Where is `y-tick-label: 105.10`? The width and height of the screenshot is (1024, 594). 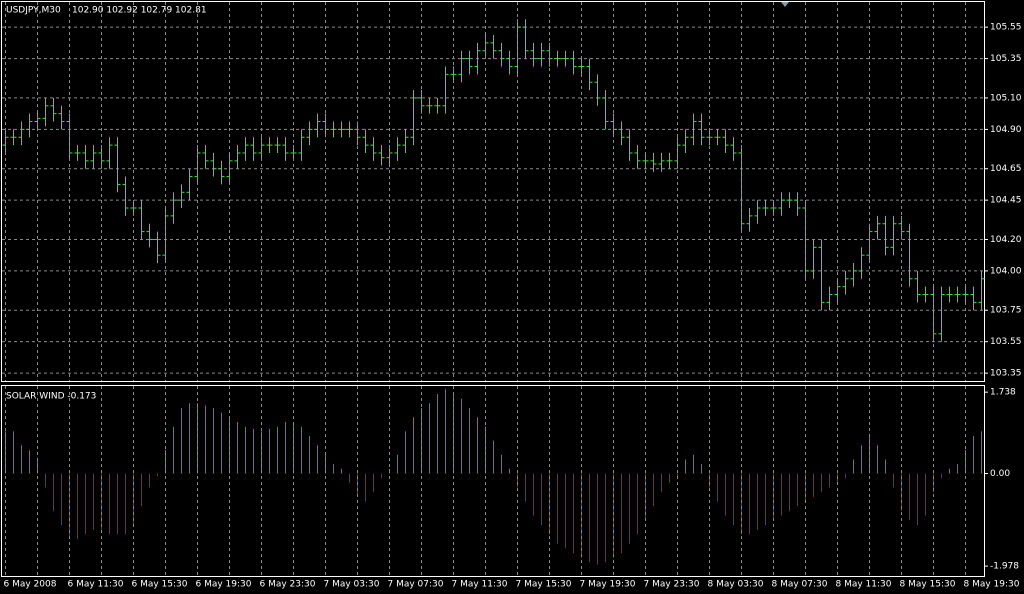 y-tick-label: 105.10 is located at coordinates (1006, 98).